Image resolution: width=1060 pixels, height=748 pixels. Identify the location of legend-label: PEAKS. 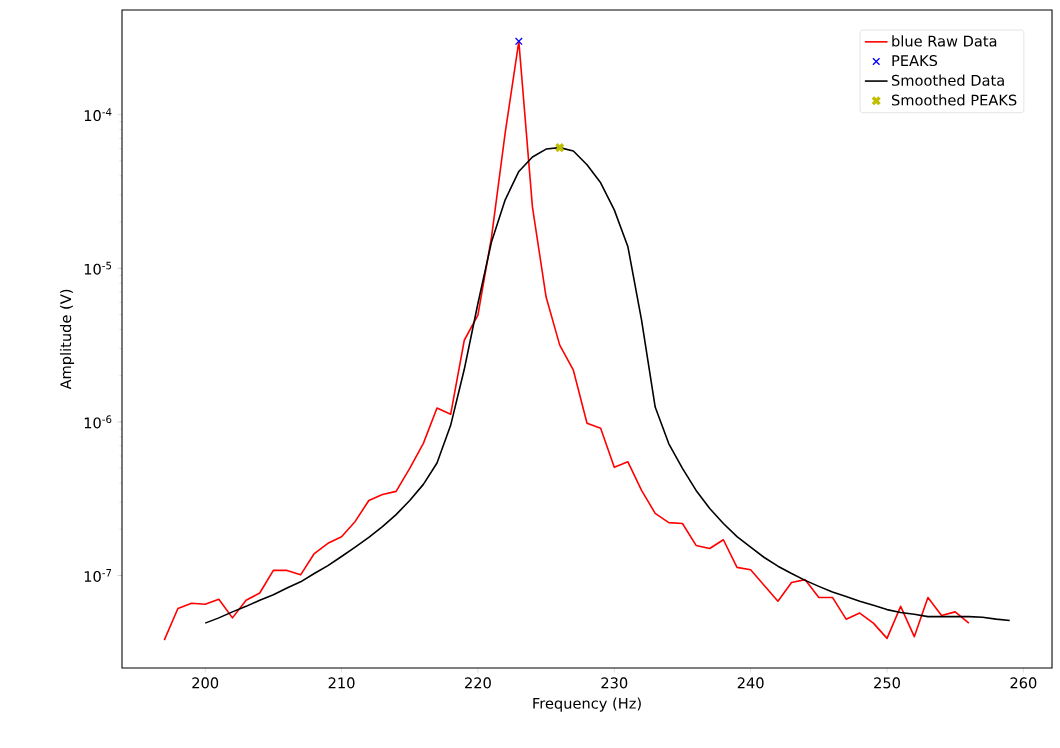
(915, 61).